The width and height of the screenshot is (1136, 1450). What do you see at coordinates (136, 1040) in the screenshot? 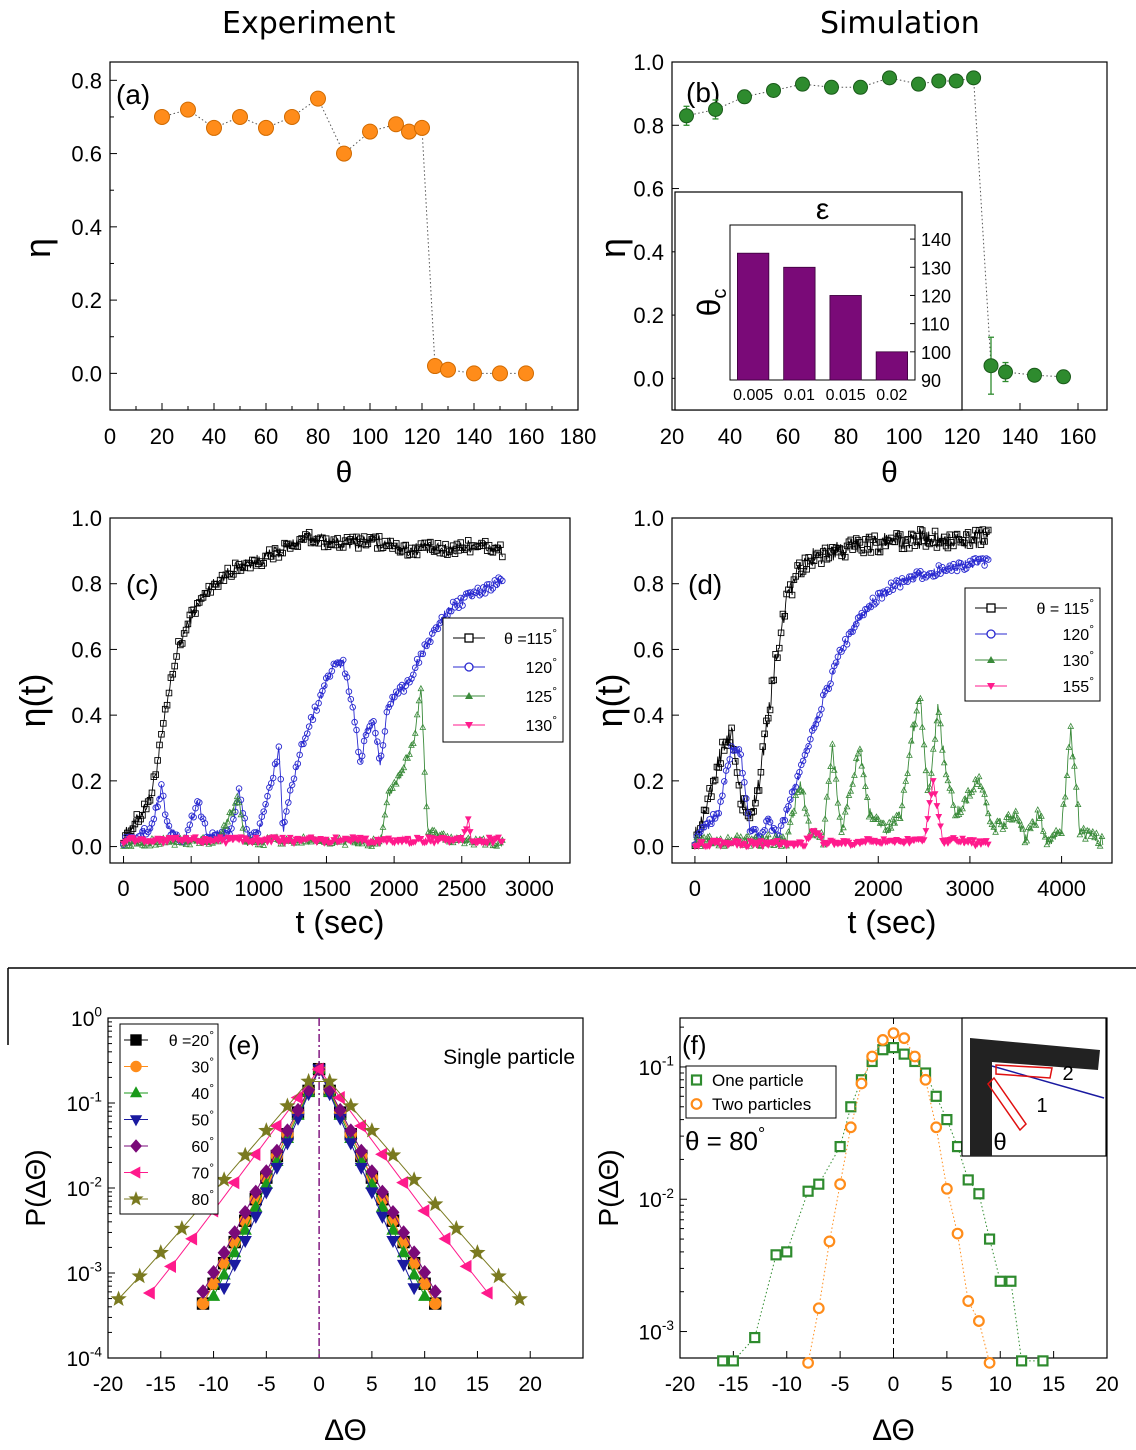
I see `legend-marker` at bounding box center [136, 1040].